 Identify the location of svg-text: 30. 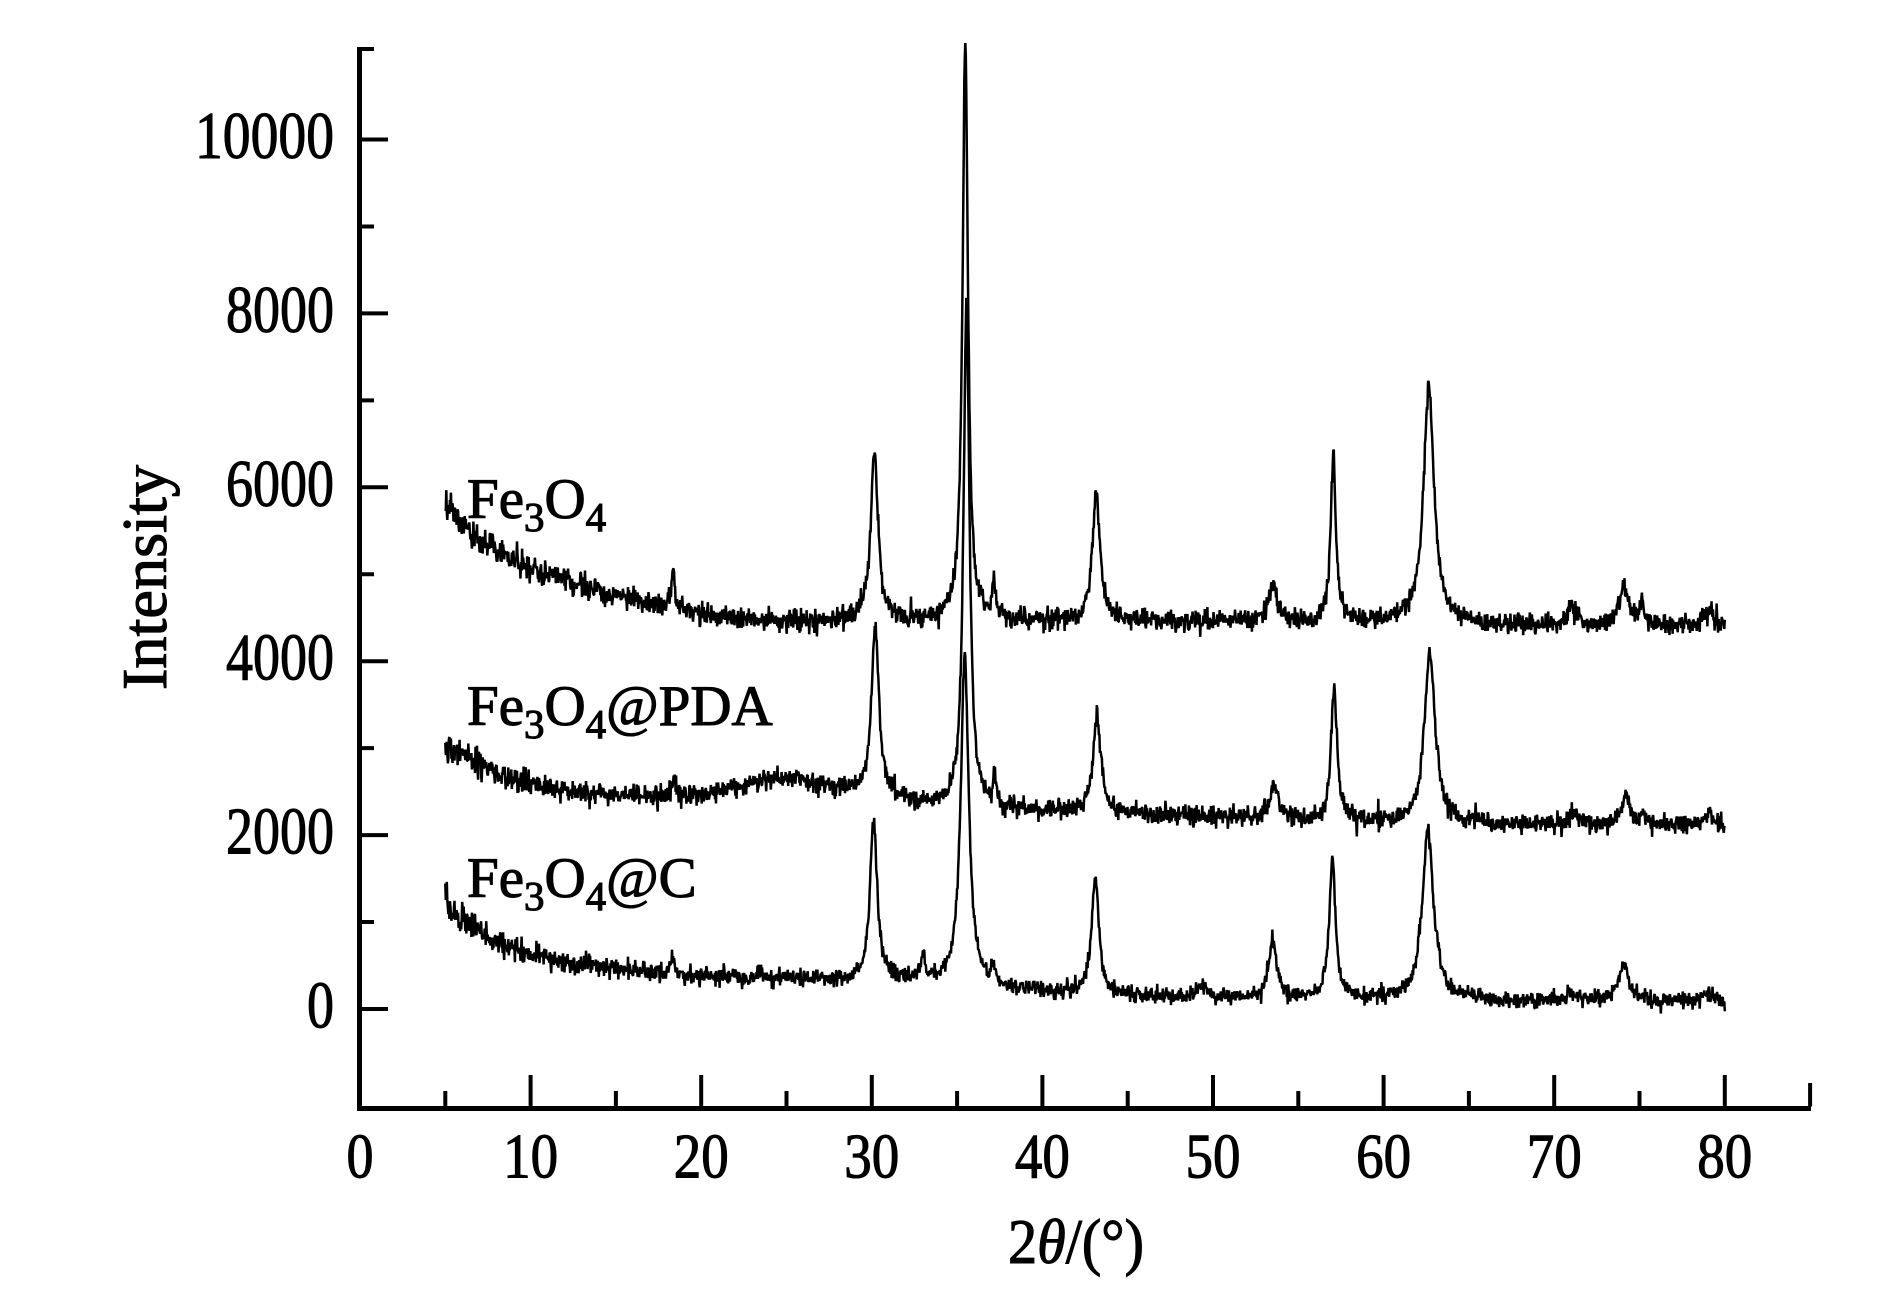
(871, 1156).